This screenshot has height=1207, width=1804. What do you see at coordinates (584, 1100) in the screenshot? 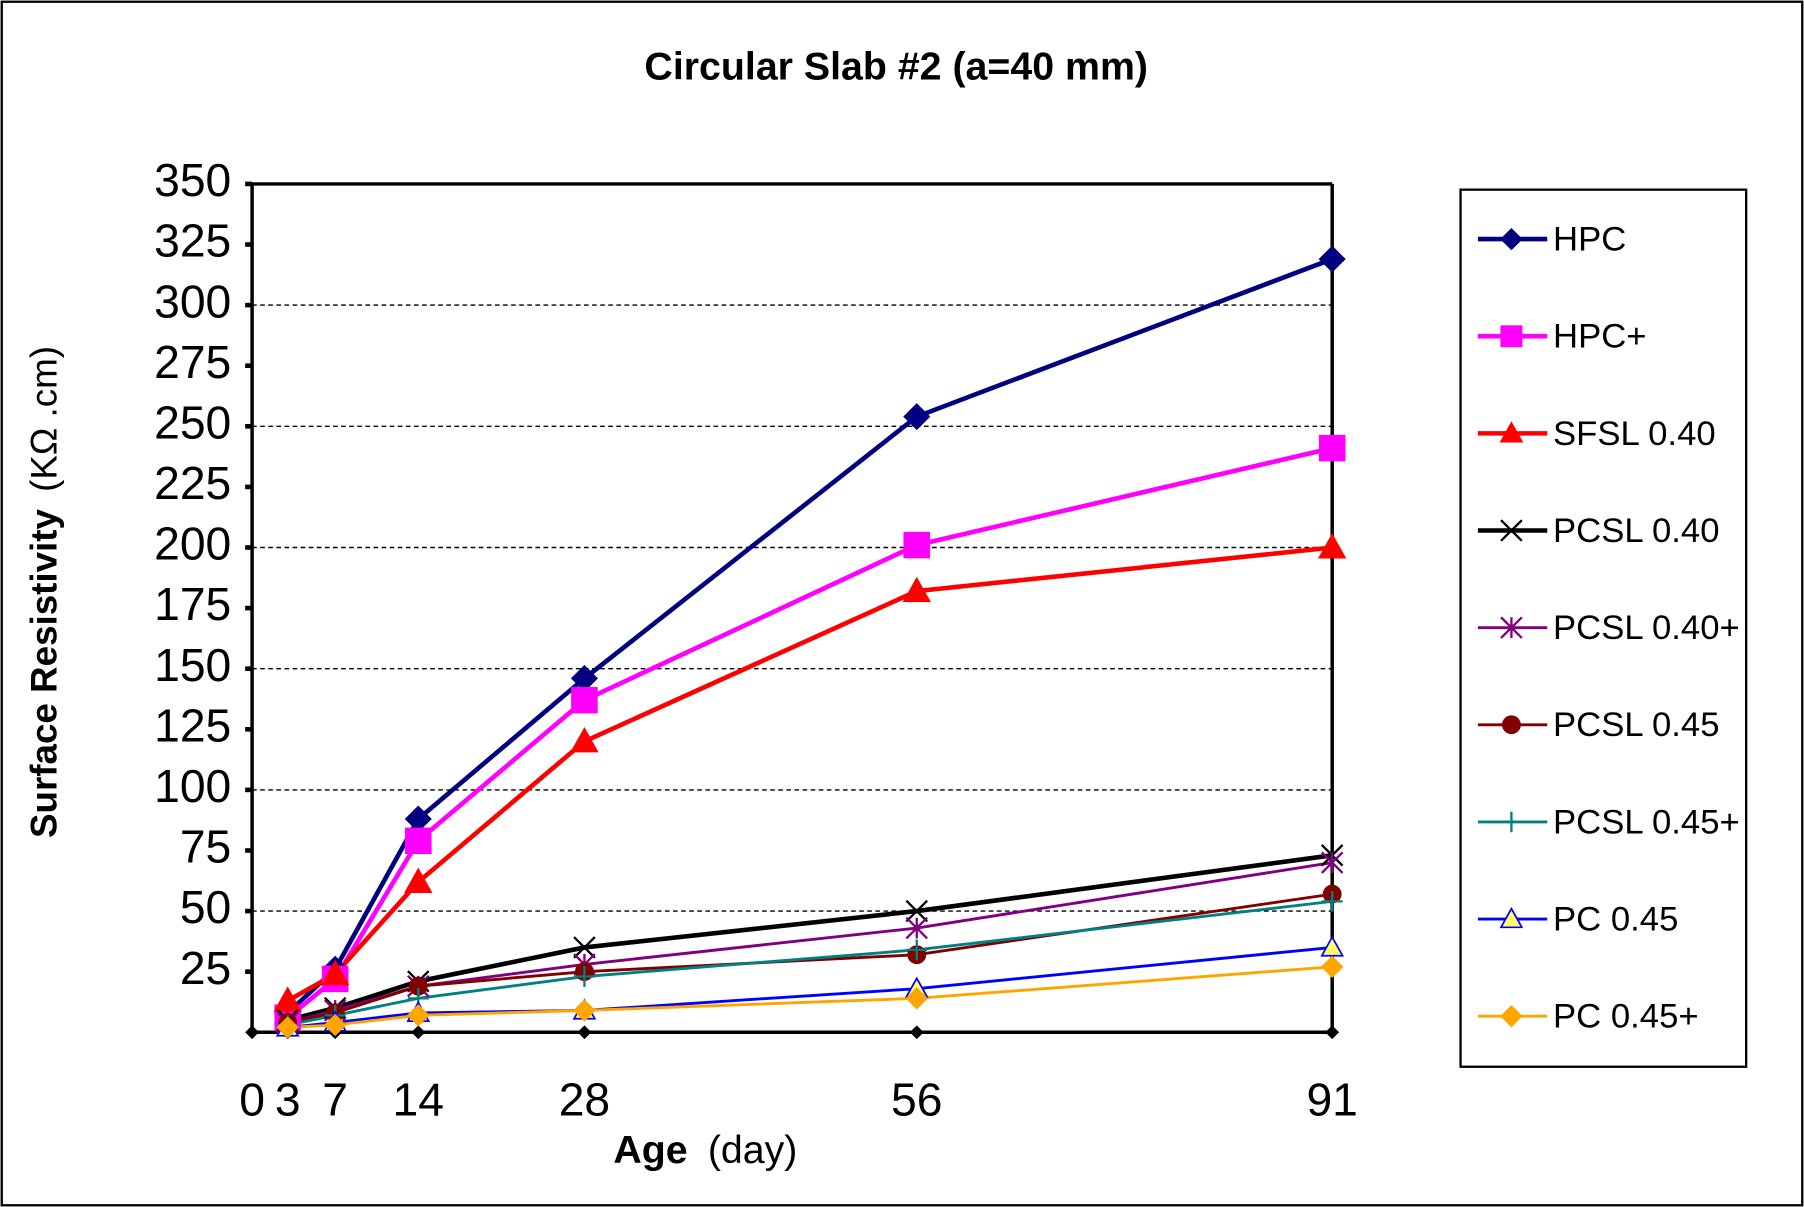
I see `x-tick-label: 28` at bounding box center [584, 1100].